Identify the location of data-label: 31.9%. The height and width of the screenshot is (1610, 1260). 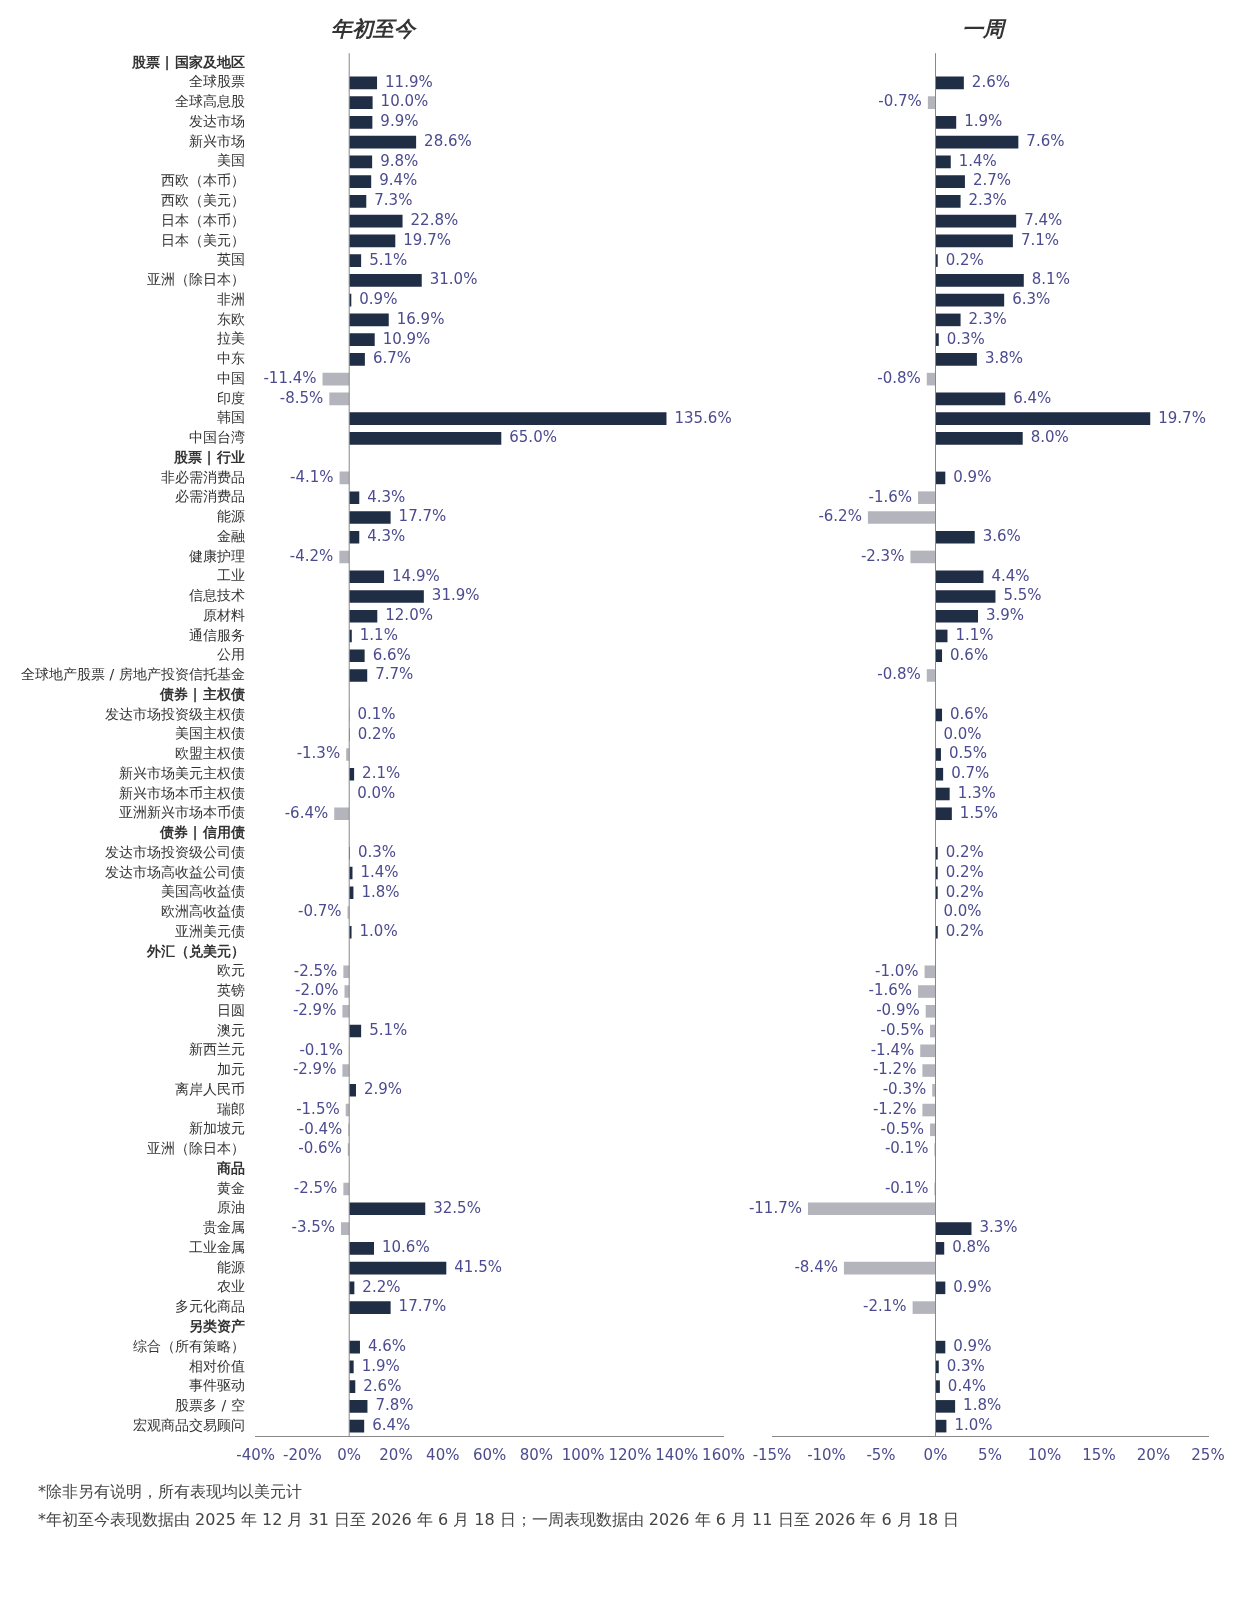
(455, 595).